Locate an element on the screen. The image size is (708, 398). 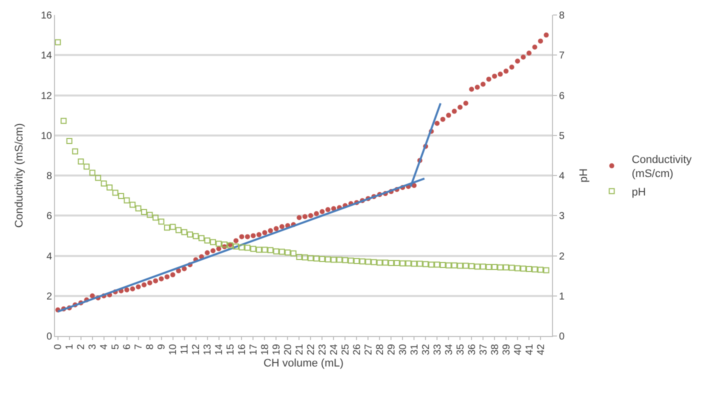
x-tick-label: 10 is located at coordinates (174, 350).